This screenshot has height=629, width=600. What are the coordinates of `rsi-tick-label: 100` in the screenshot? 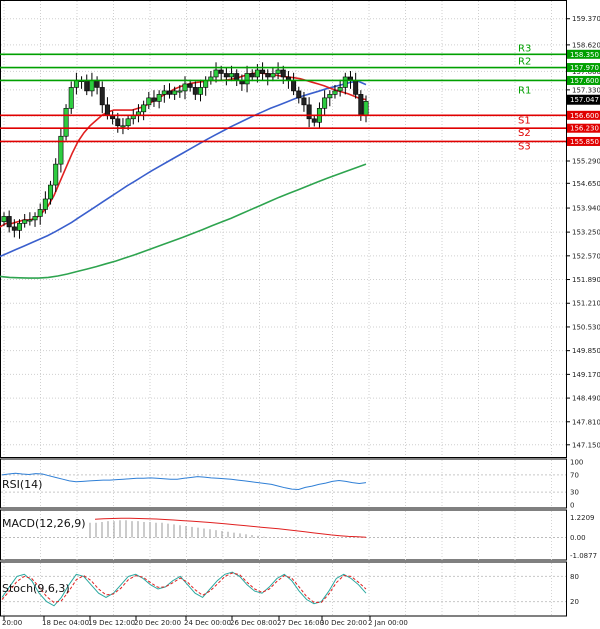 It's located at (576, 463).